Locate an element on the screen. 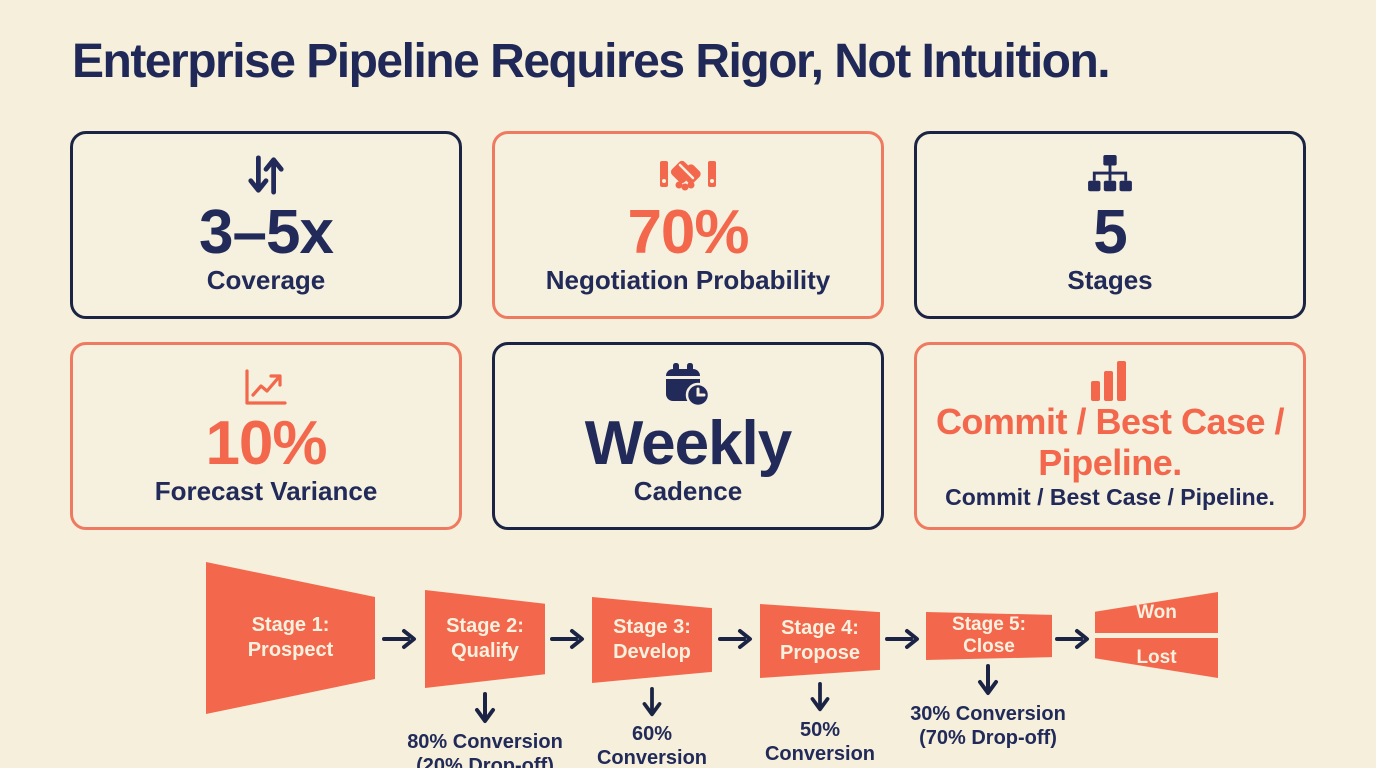 This screenshot has width=1376, height=768. funnel-stage-qualify: Stage 2: Qualify is located at coordinates (485, 639).